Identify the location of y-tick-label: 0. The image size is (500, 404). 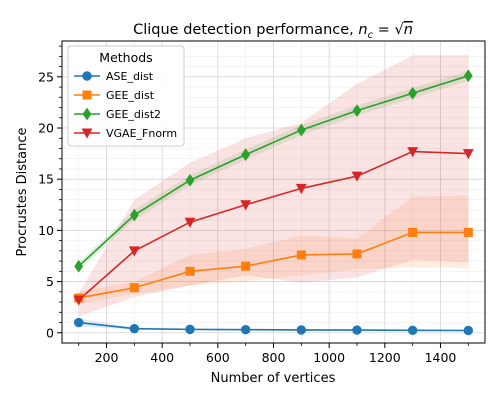
(50, 332).